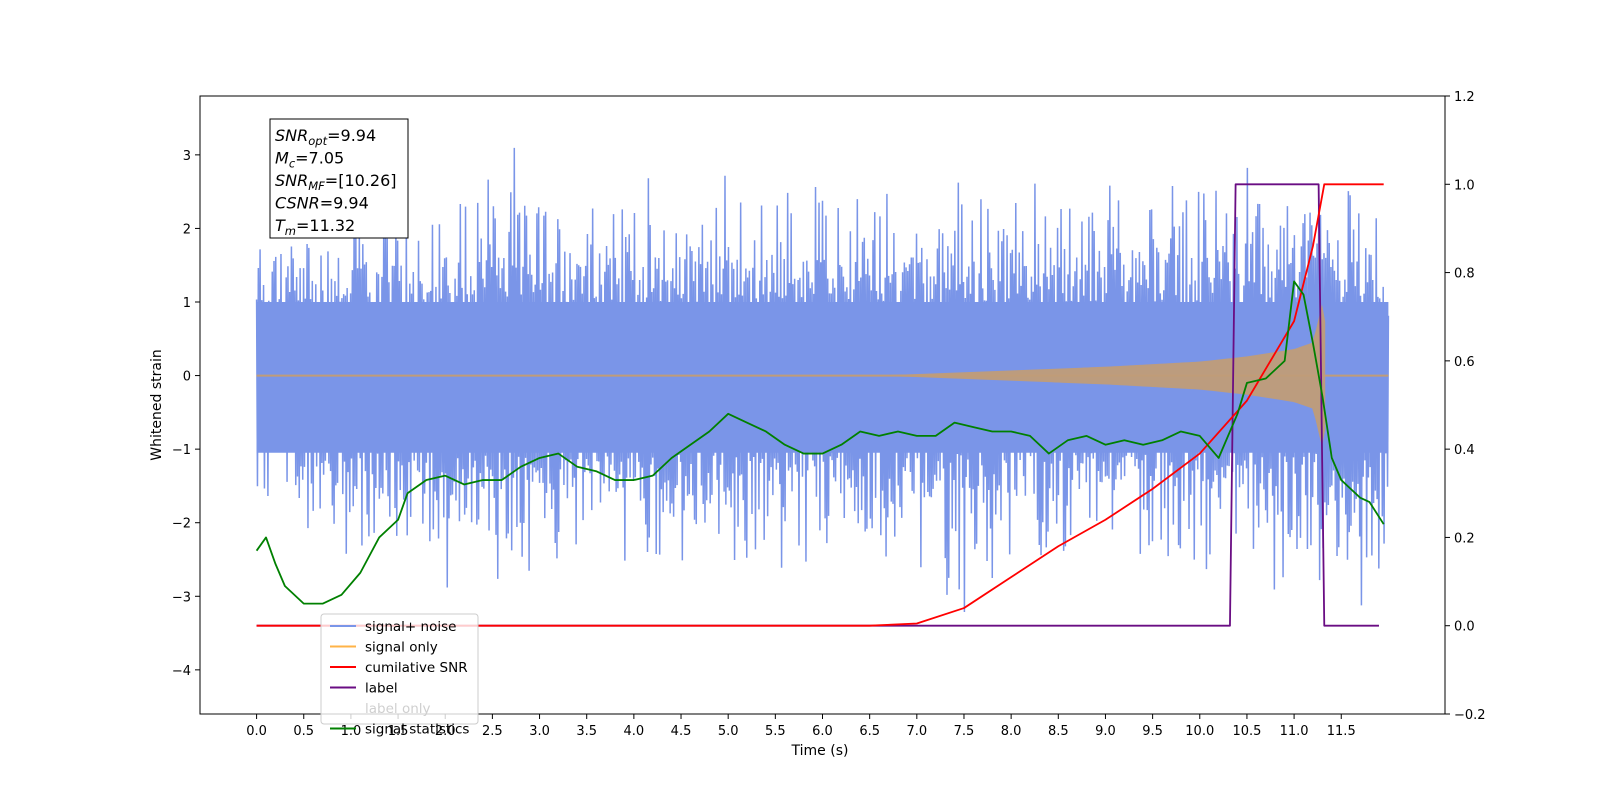  What do you see at coordinates (309, 160) in the screenshot?
I see `info-line: Mc=7.05` at bounding box center [309, 160].